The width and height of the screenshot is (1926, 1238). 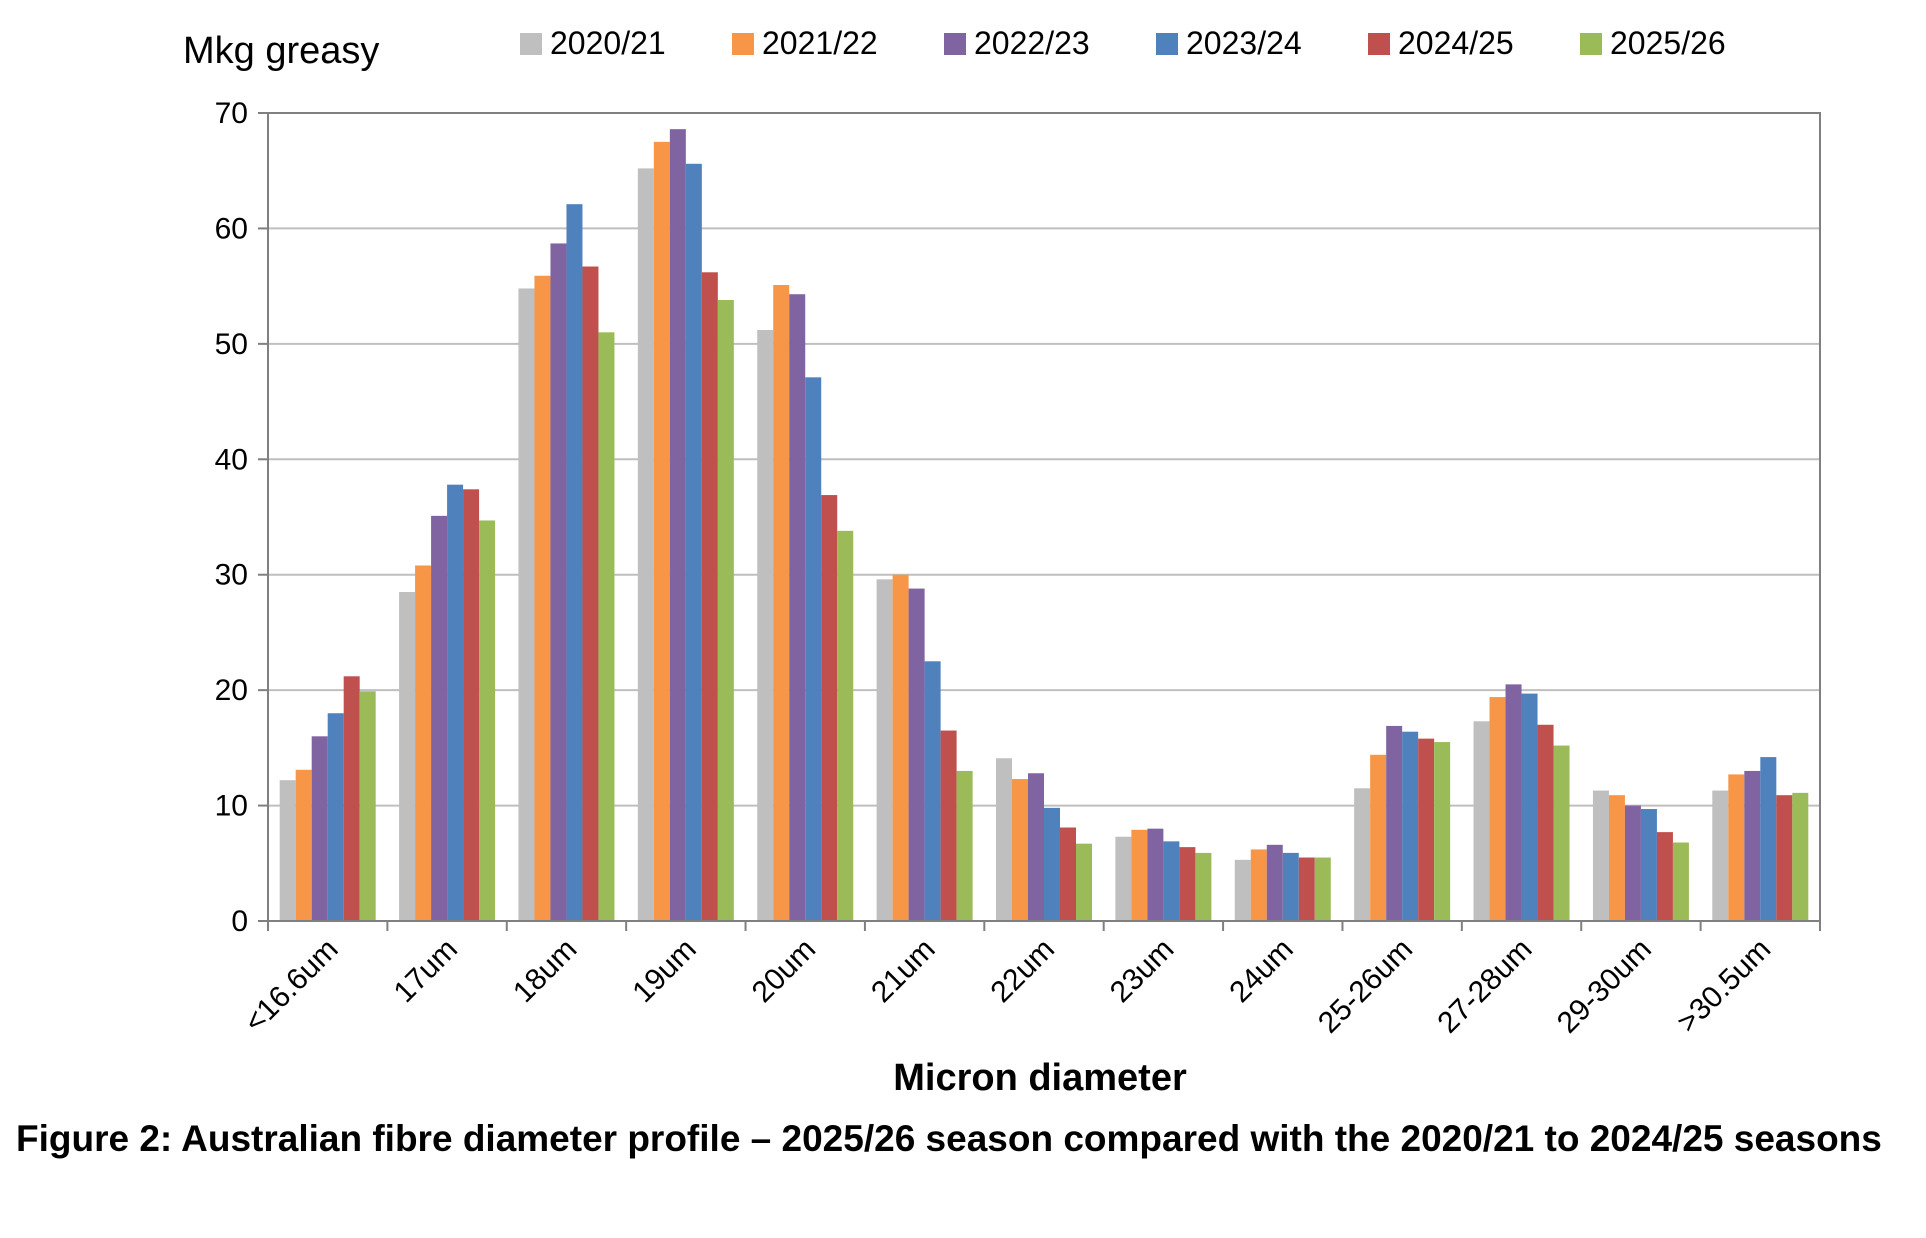 What do you see at coordinates (784, 971) in the screenshot?
I see `x-tick-label: 20um` at bounding box center [784, 971].